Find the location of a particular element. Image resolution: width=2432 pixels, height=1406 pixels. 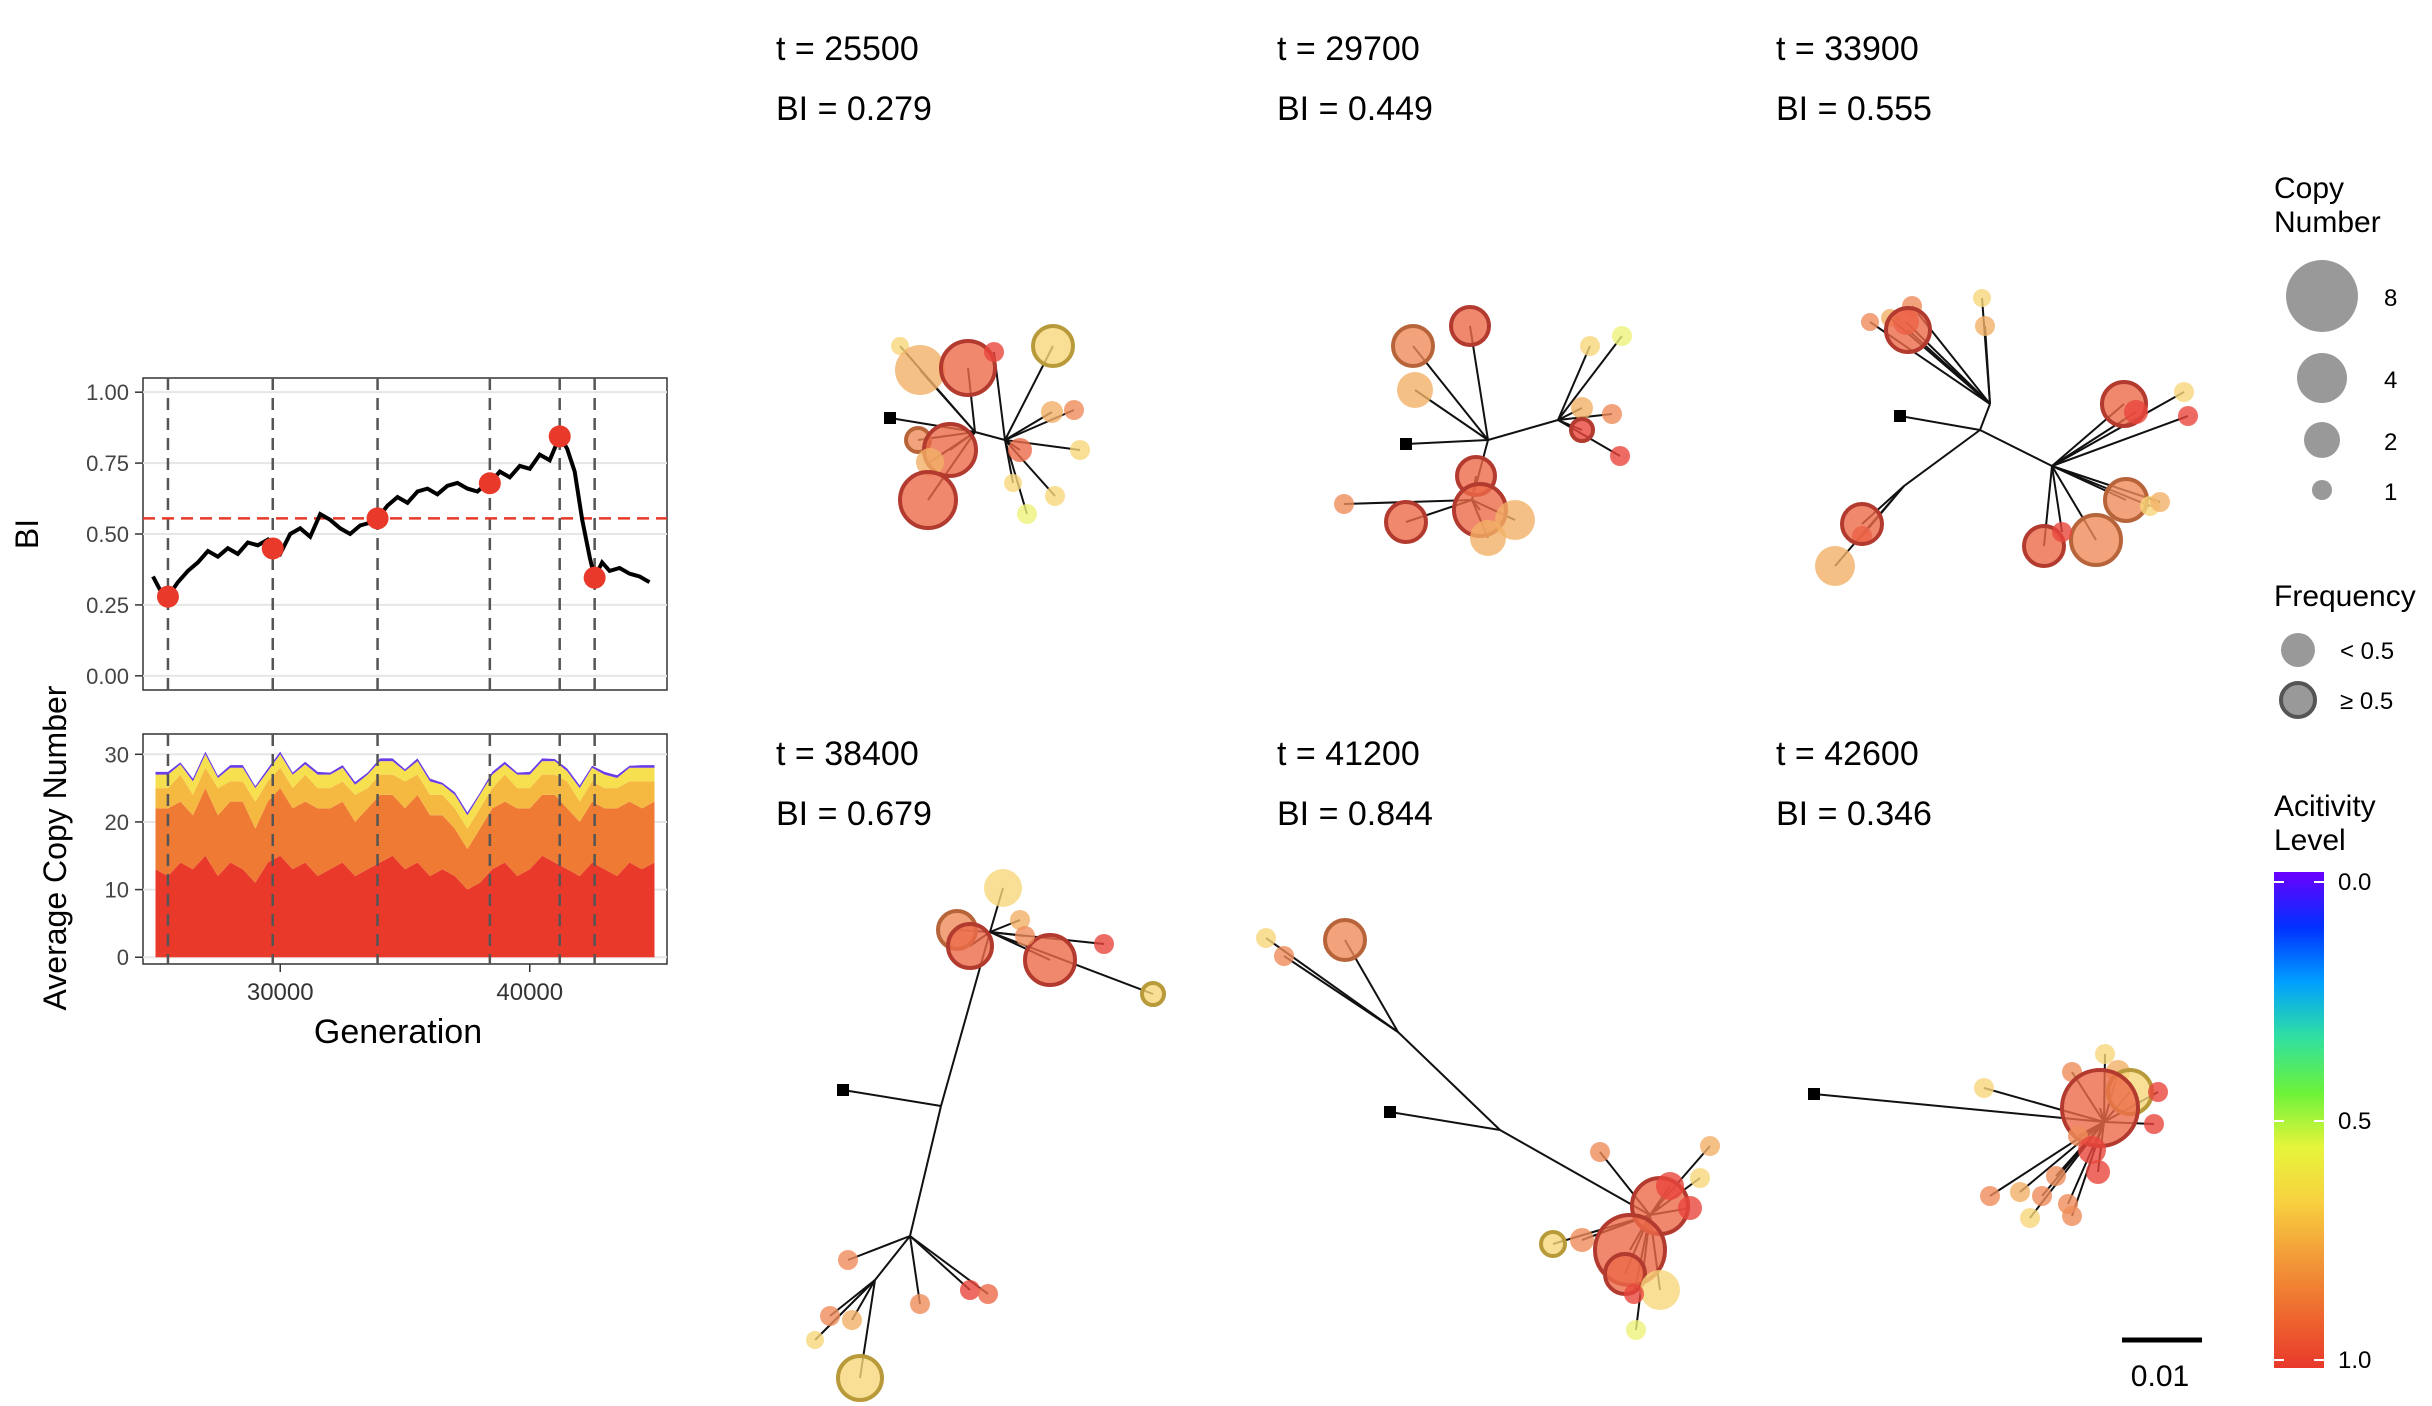

copy-x-axis-label: Generation is located at coordinates (398, 1032).